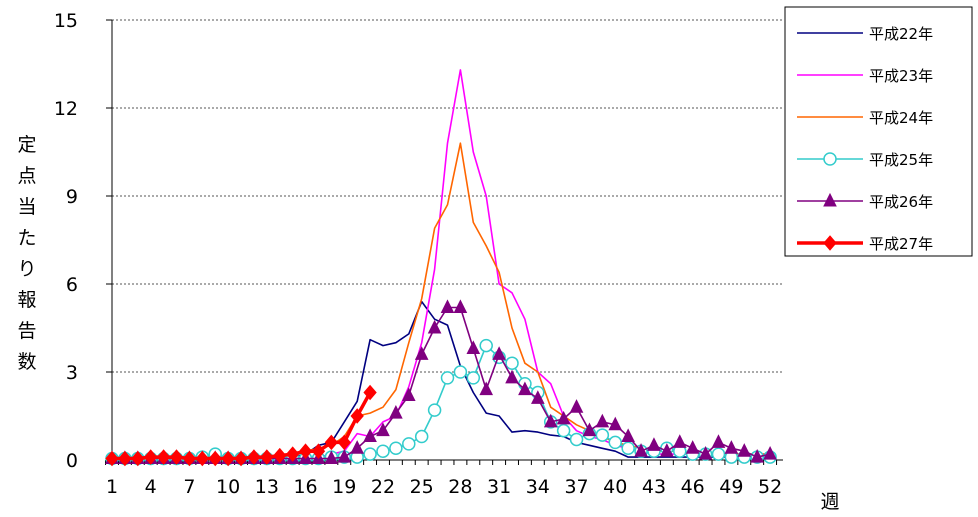 The height and width of the screenshot is (517, 978). I want to click on y-axis-label-char: 点, so click(26, 176).